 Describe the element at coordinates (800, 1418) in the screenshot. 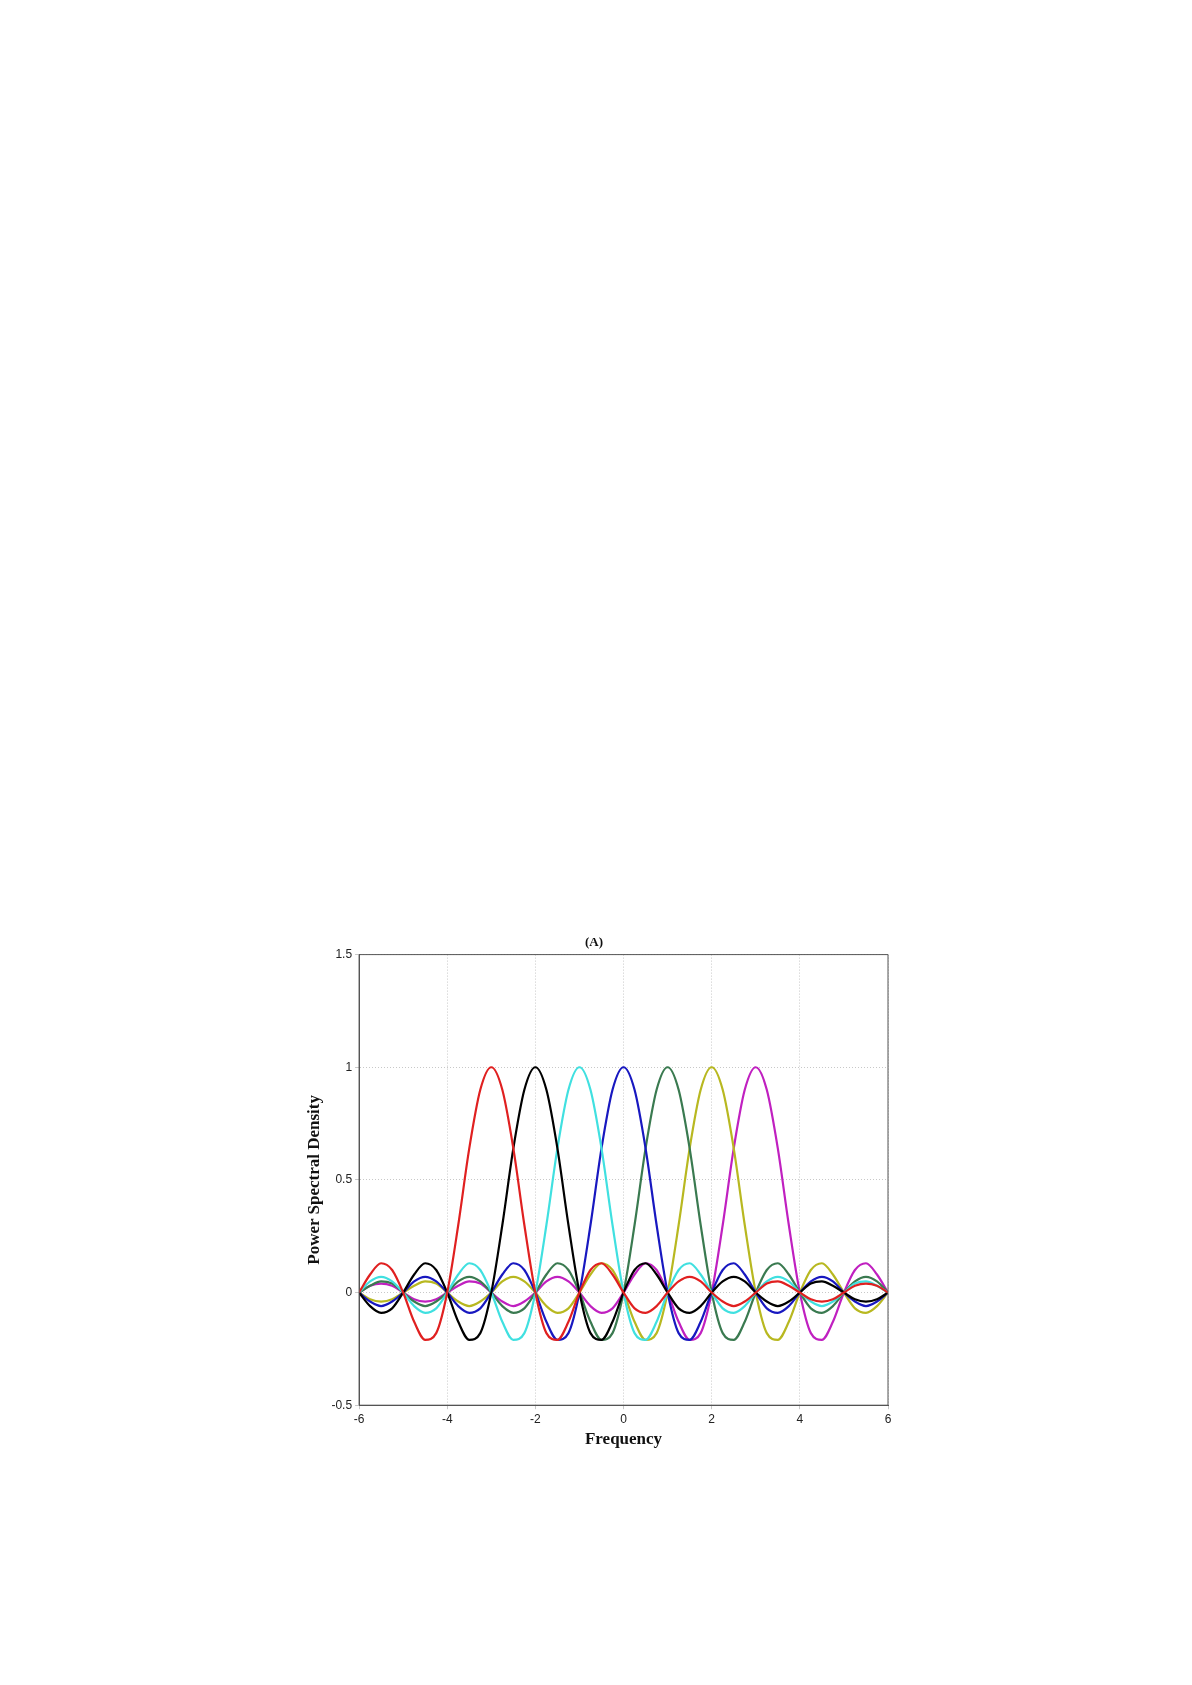

I see `x-tick-label: 4` at that location.